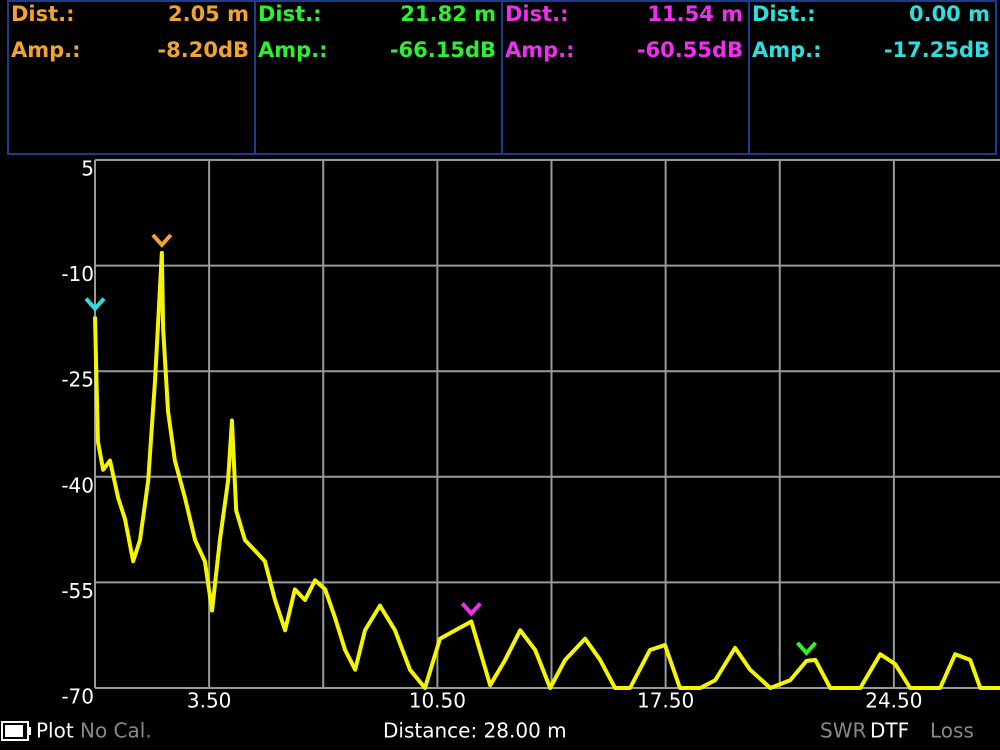 The width and height of the screenshot is (1000, 750). Describe the element at coordinates (889, 731) in the screenshot. I see `tab-active: DTF` at that location.